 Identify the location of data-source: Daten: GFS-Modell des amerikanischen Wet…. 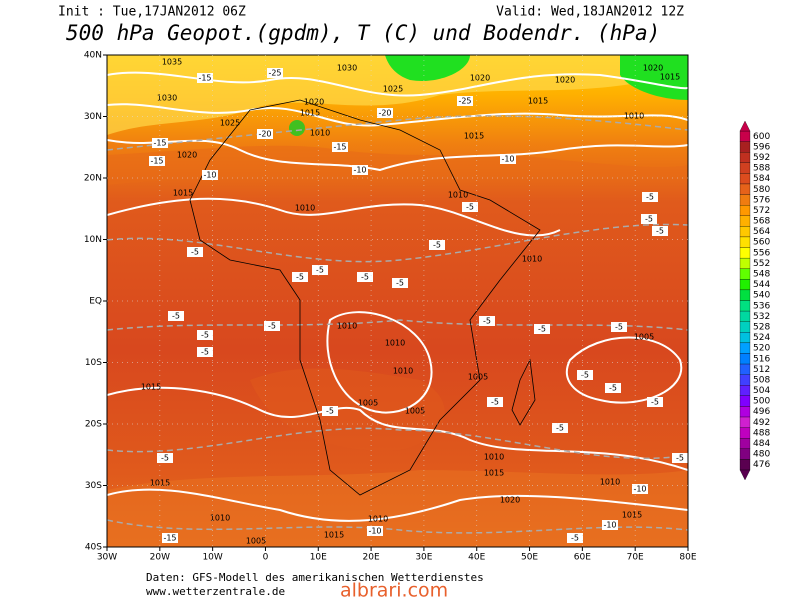
(315, 577).